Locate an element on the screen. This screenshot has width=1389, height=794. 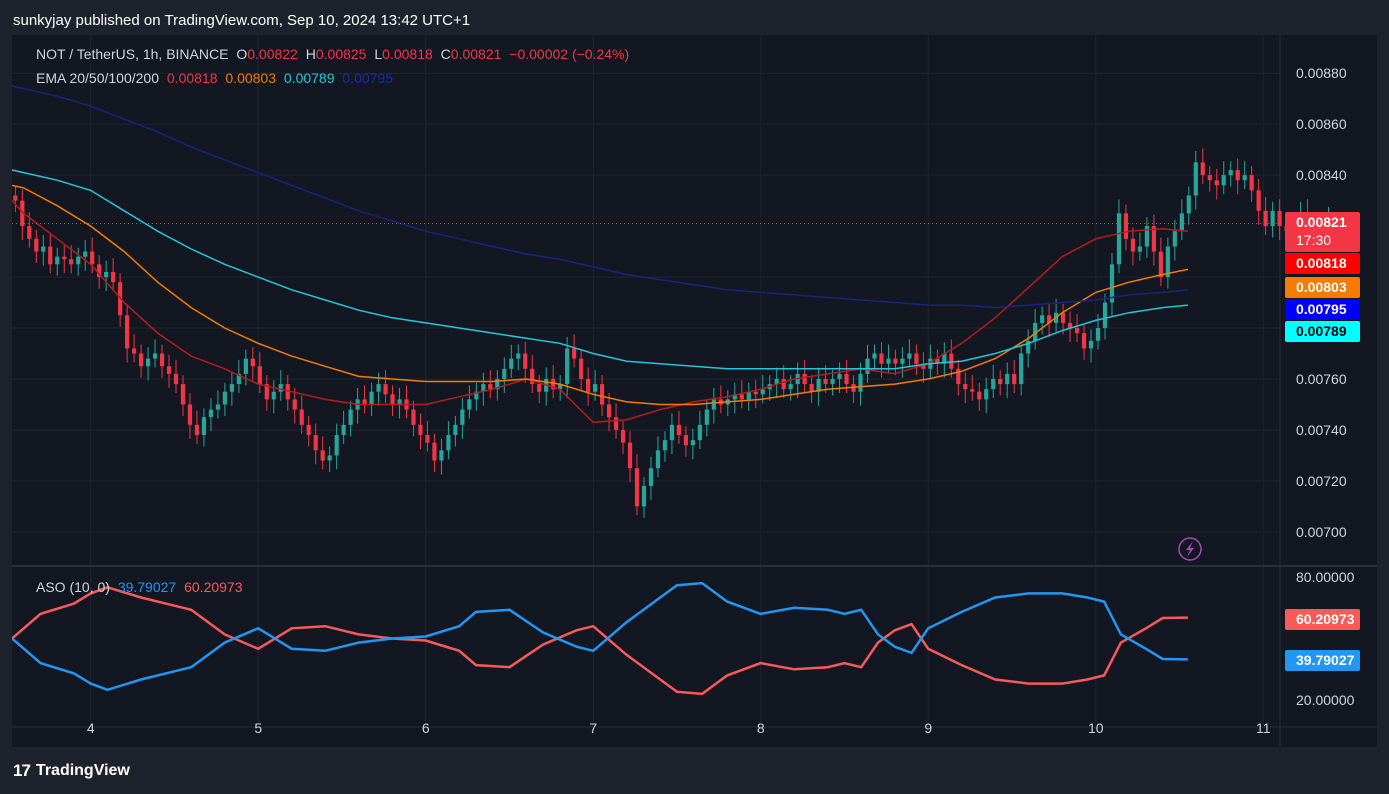
symbol-title: NOT / TetherUS, 1h, BINANCE is located at coordinates (132, 54).